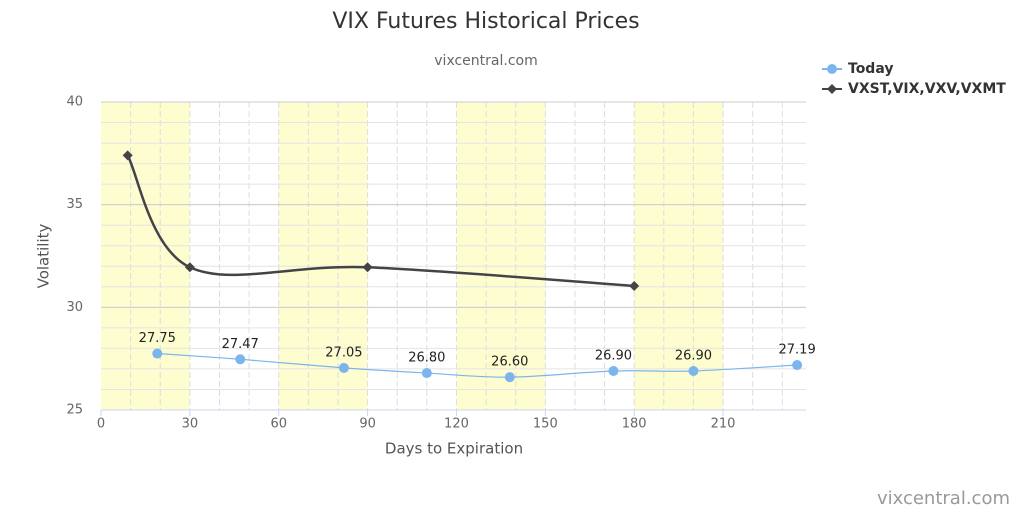  Describe the element at coordinates (927, 89) in the screenshot. I see `legend-label: VXST,VIX,VXV,VXMT` at that location.